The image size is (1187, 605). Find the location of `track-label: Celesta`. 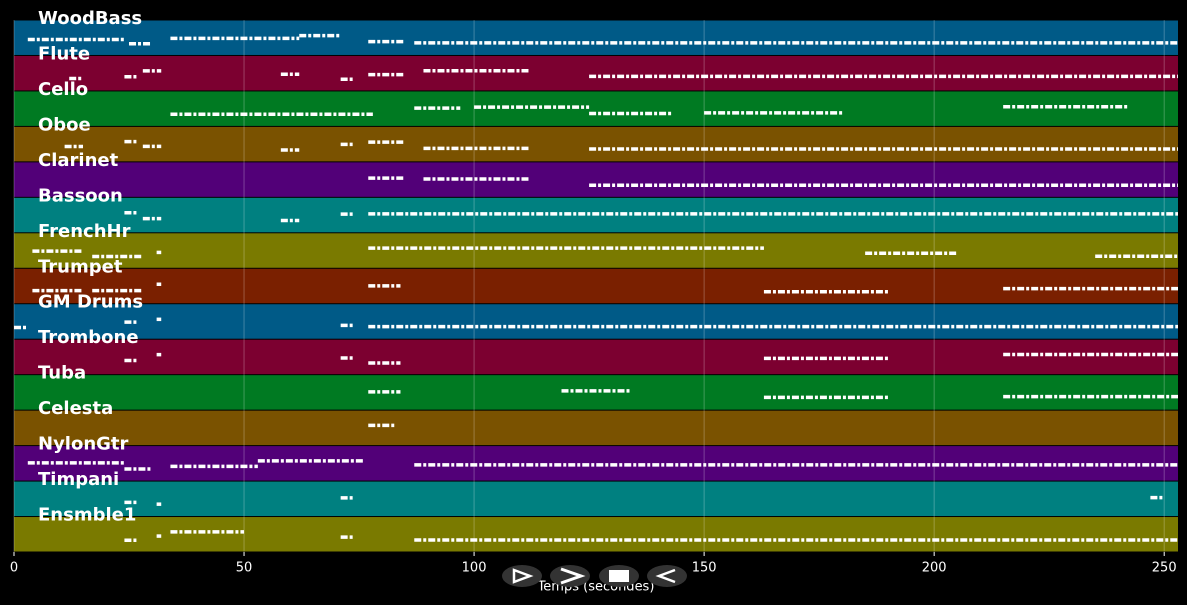

track-label: Celesta is located at coordinates (75, 408).